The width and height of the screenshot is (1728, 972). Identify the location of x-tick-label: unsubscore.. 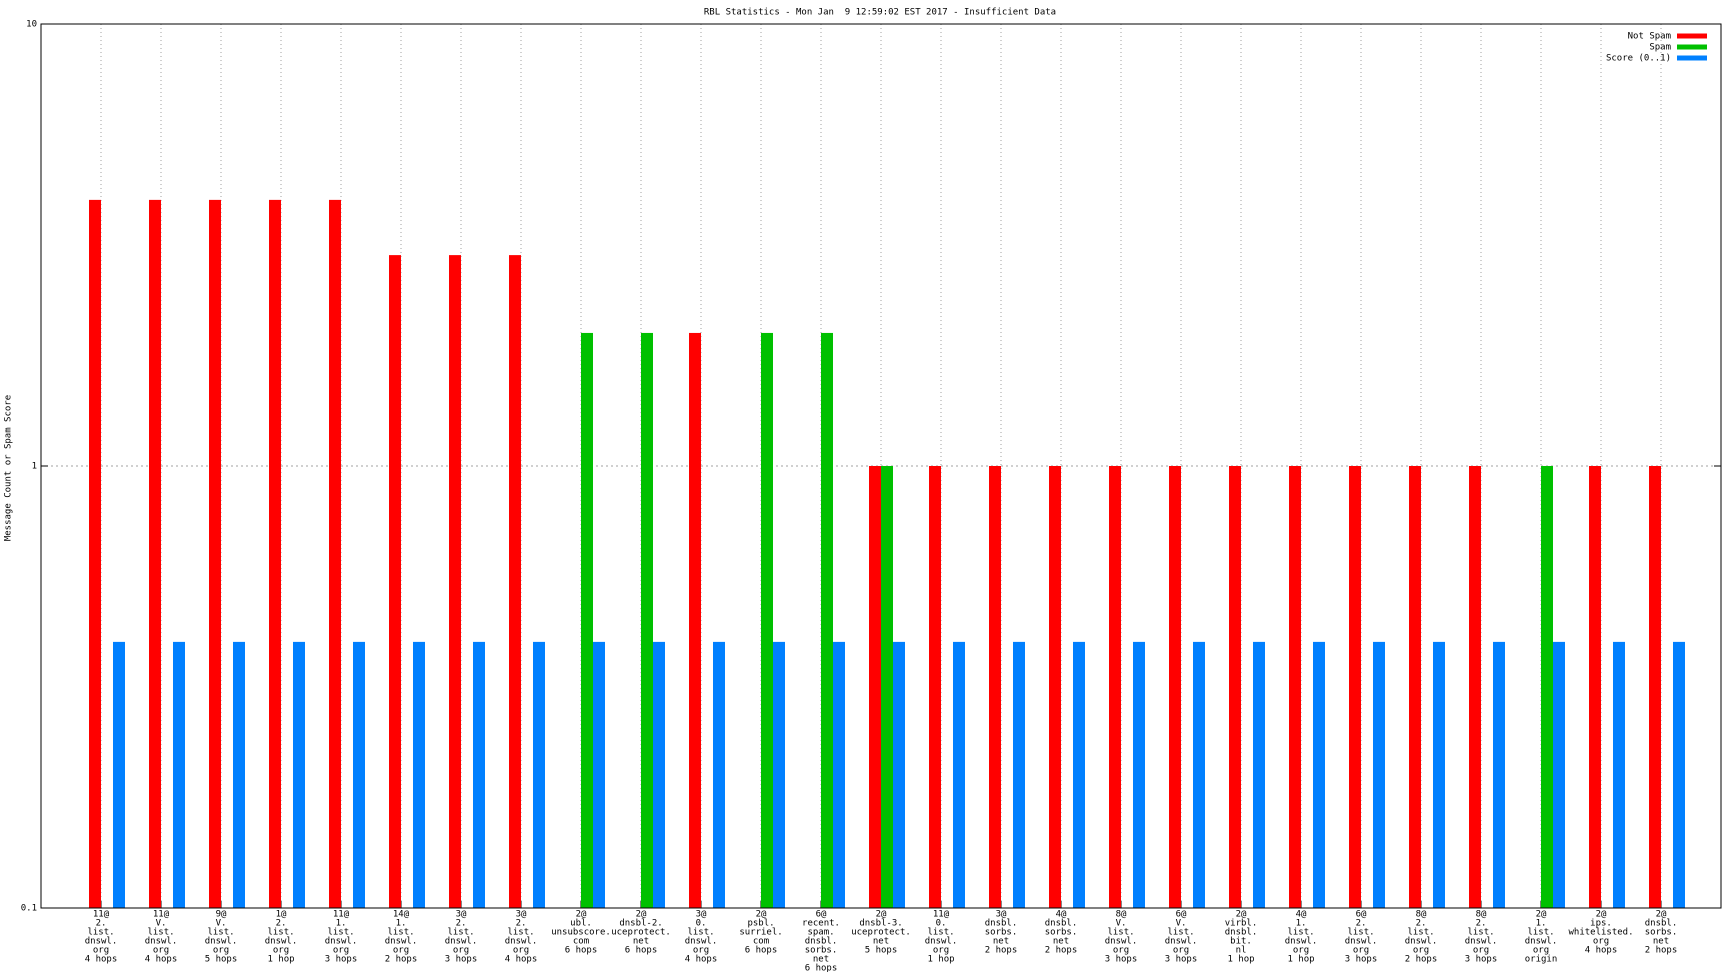
(581, 933).